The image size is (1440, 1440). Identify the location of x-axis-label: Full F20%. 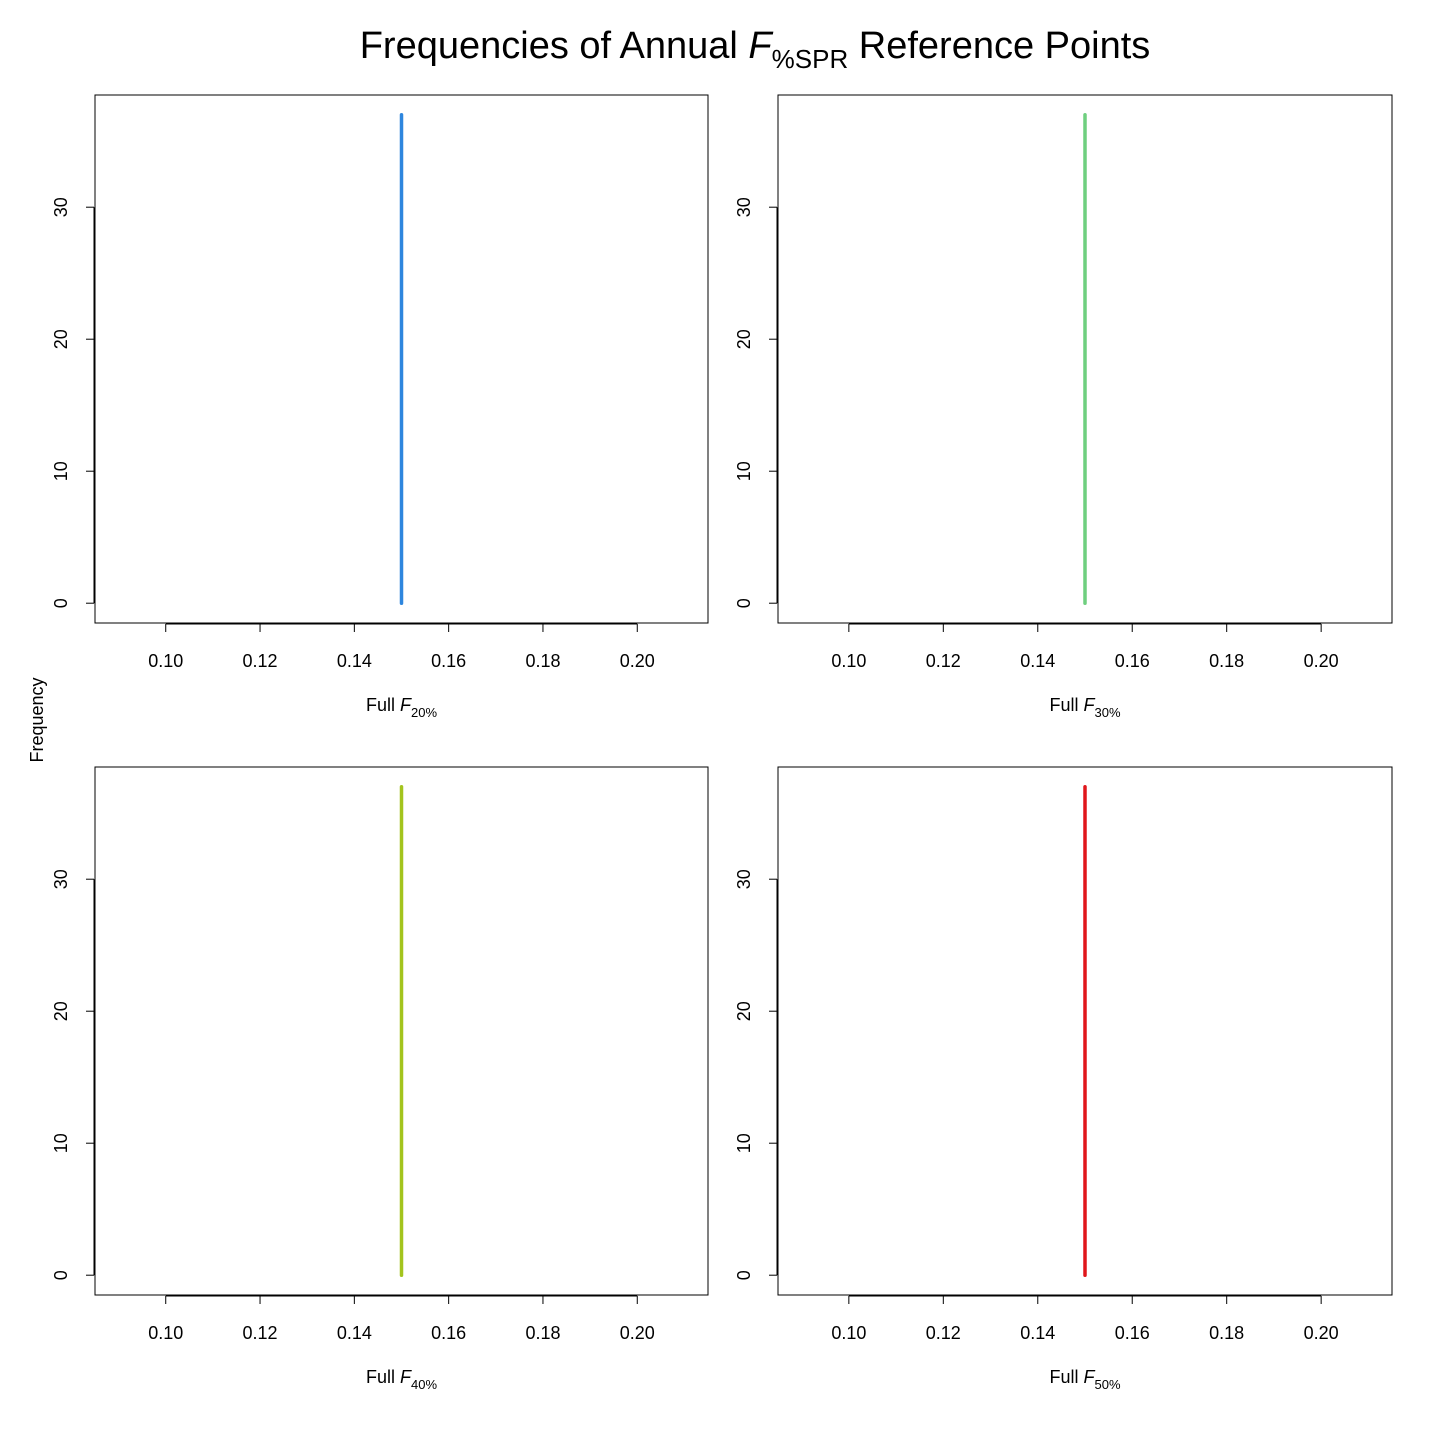
(401, 707).